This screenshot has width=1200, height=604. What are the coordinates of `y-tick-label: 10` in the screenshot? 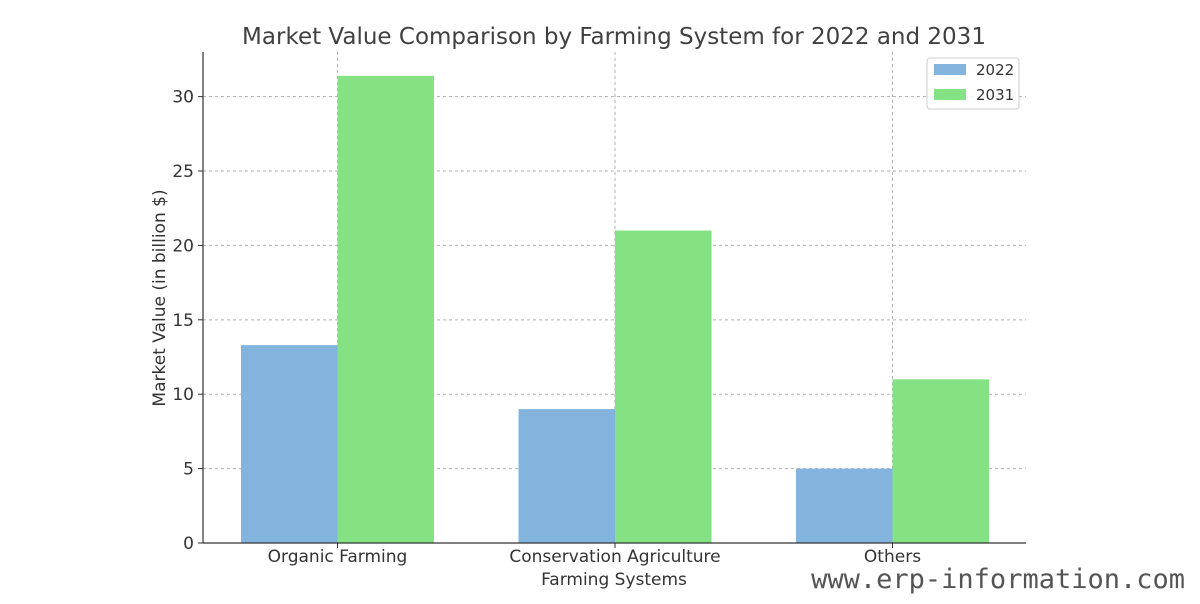 It's located at (183, 395).